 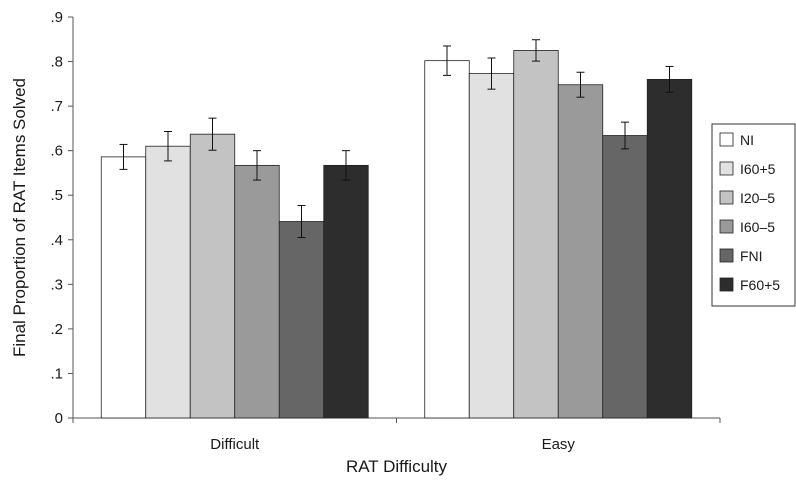 I want to click on category-label: Difficult, so click(x=235, y=444).